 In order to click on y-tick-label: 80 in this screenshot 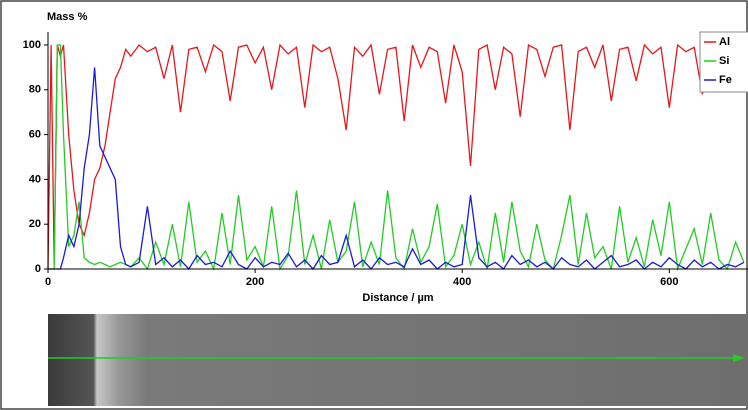, I will do `click(35, 90)`.